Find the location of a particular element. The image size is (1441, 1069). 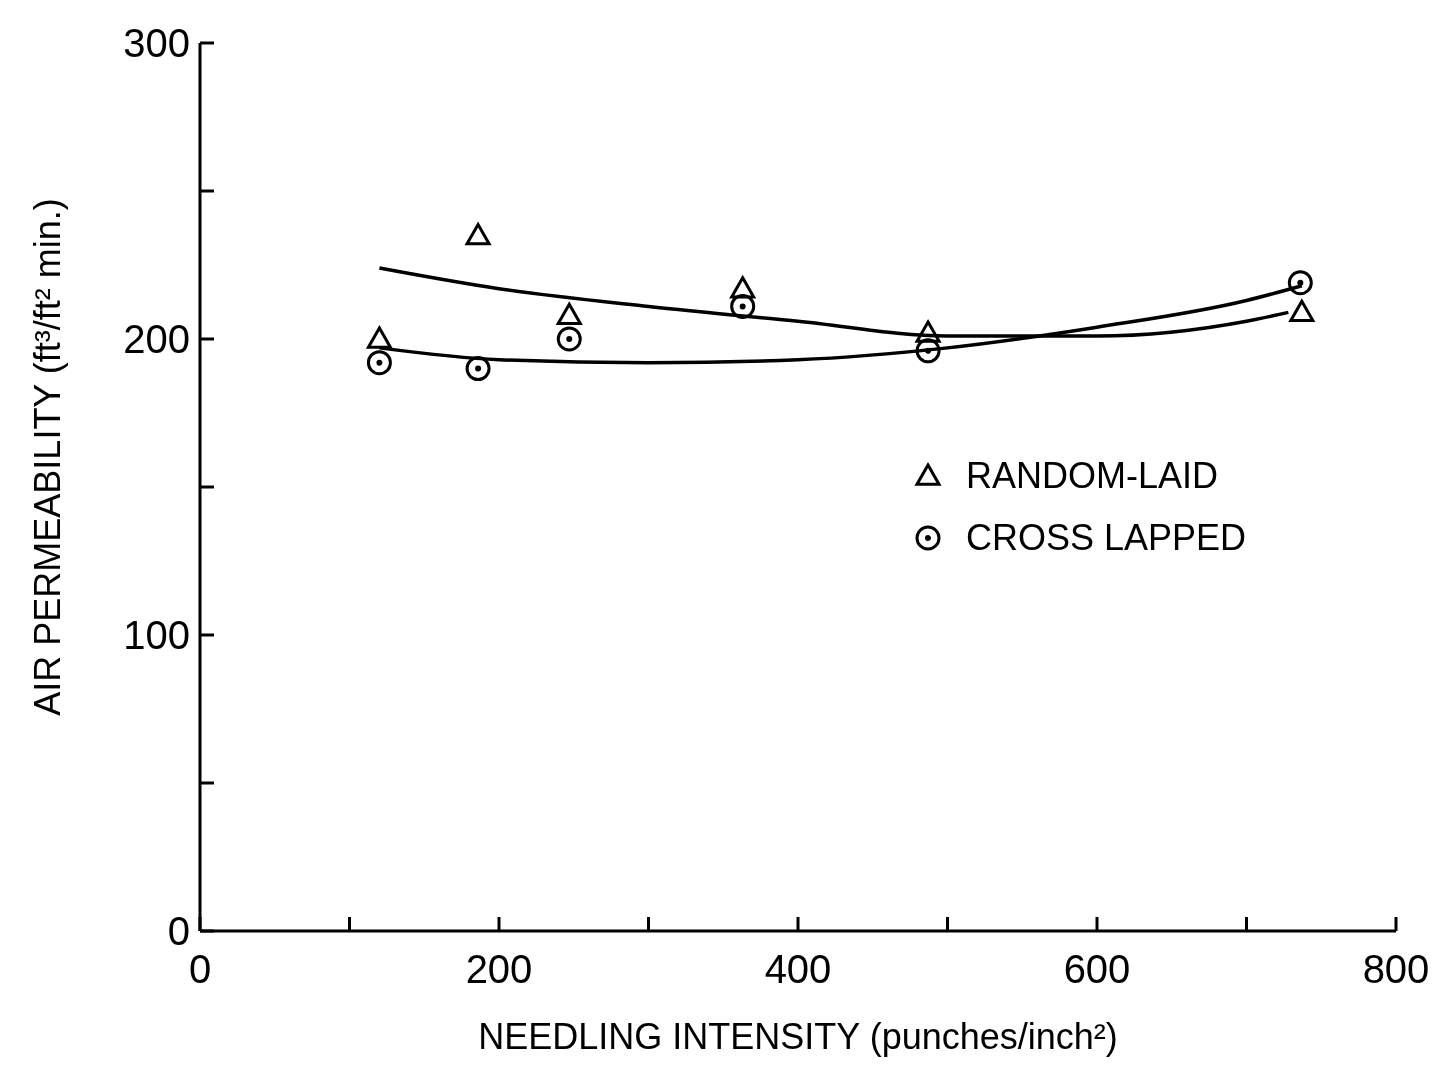

x-axis-title: NEEDLING INTENSITY (punches/inch²) is located at coordinates (798, 1036).